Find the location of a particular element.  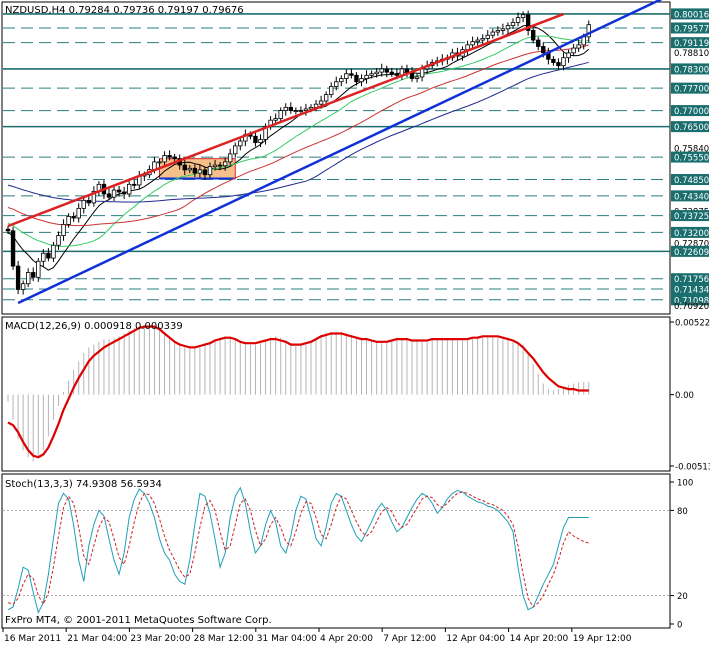

price-label: 0.71434 is located at coordinates (691, 291).